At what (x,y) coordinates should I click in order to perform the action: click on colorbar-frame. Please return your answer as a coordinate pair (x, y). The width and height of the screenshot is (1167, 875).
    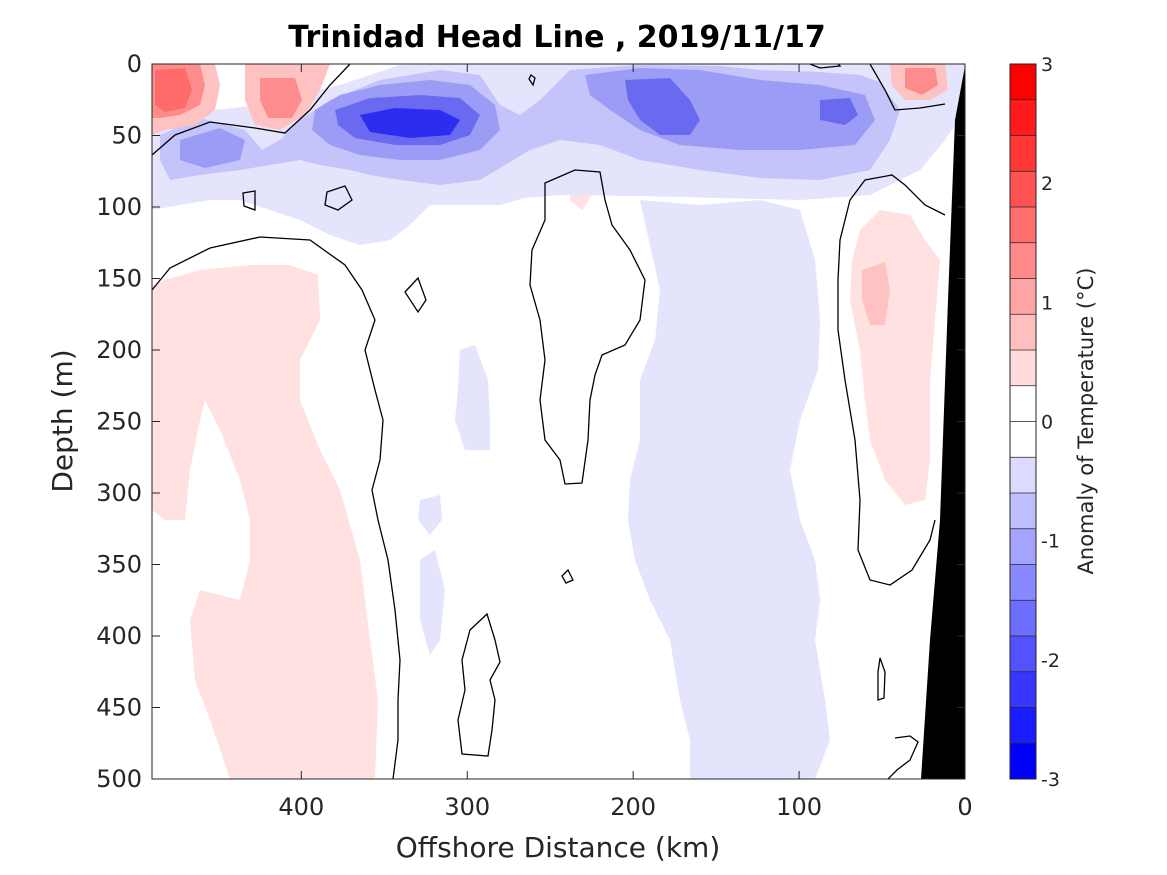
    Looking at the image, I should click on (1023, 421).